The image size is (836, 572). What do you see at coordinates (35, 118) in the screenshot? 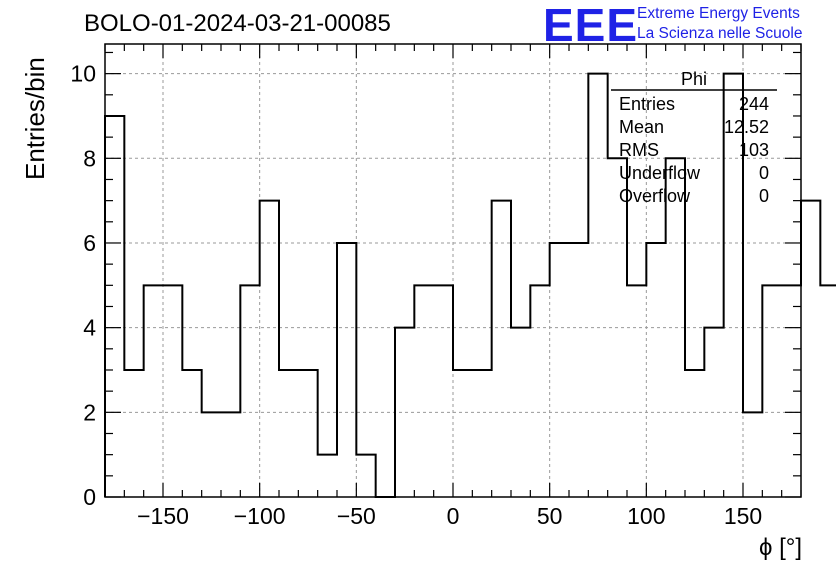
I see `y-axis-label: Entries/bin` at bounding box center [35, 118].